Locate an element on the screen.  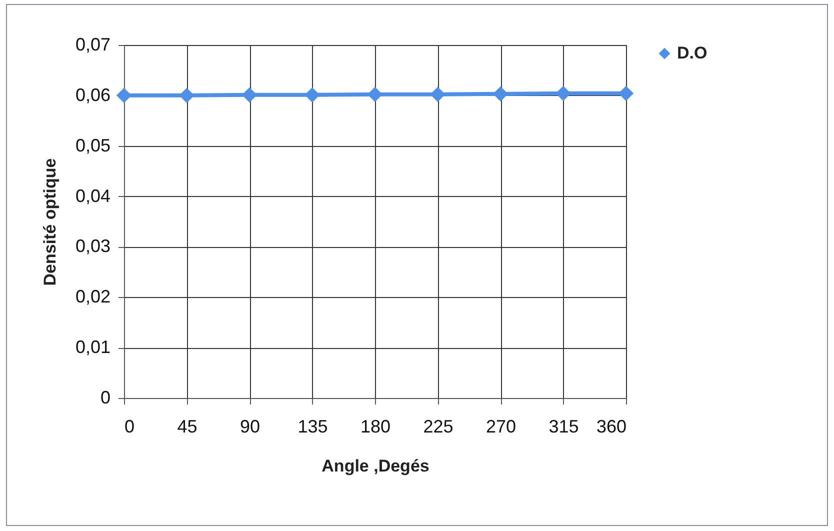
x-tick-label: 270 is located at coordinates (501, 426).